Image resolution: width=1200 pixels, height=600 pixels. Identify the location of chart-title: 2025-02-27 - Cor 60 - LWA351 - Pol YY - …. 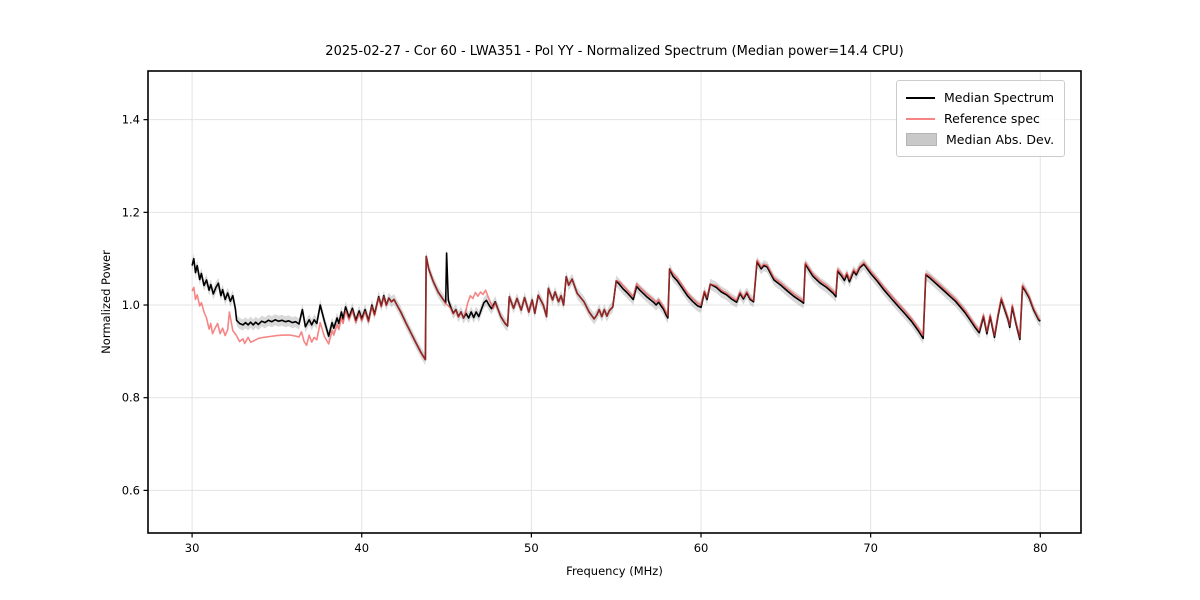
(614, 51).